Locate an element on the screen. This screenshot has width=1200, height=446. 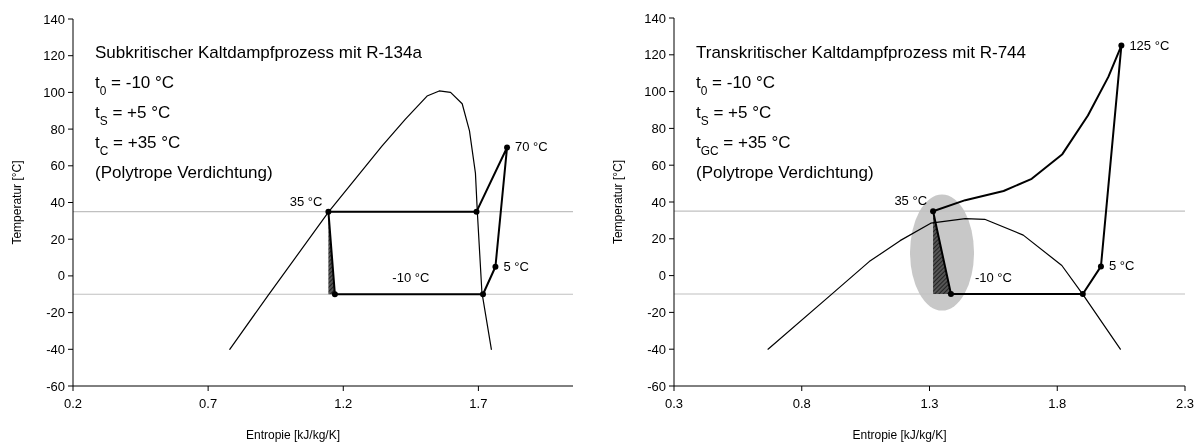
x-tick-label: 1.7 is located at coordinates (478, 403).